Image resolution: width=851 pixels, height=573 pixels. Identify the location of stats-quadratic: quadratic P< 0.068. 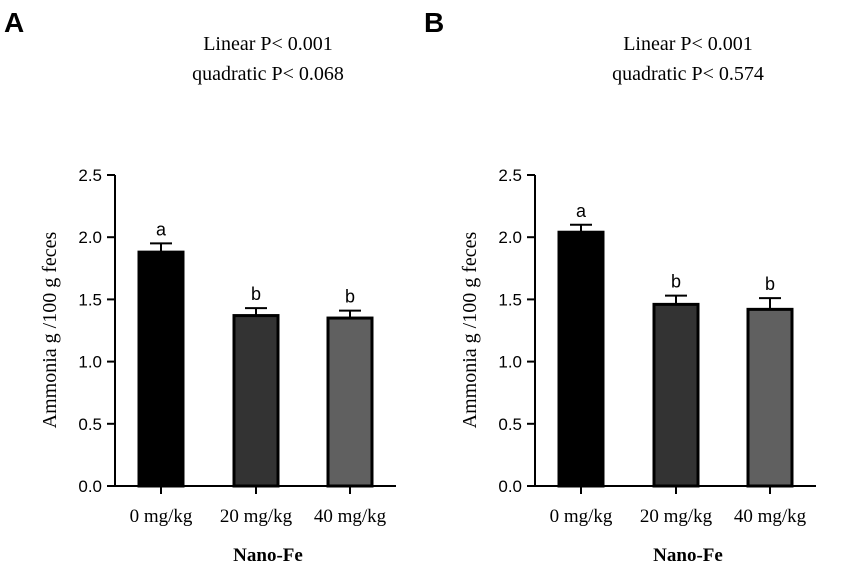
(268, 74).